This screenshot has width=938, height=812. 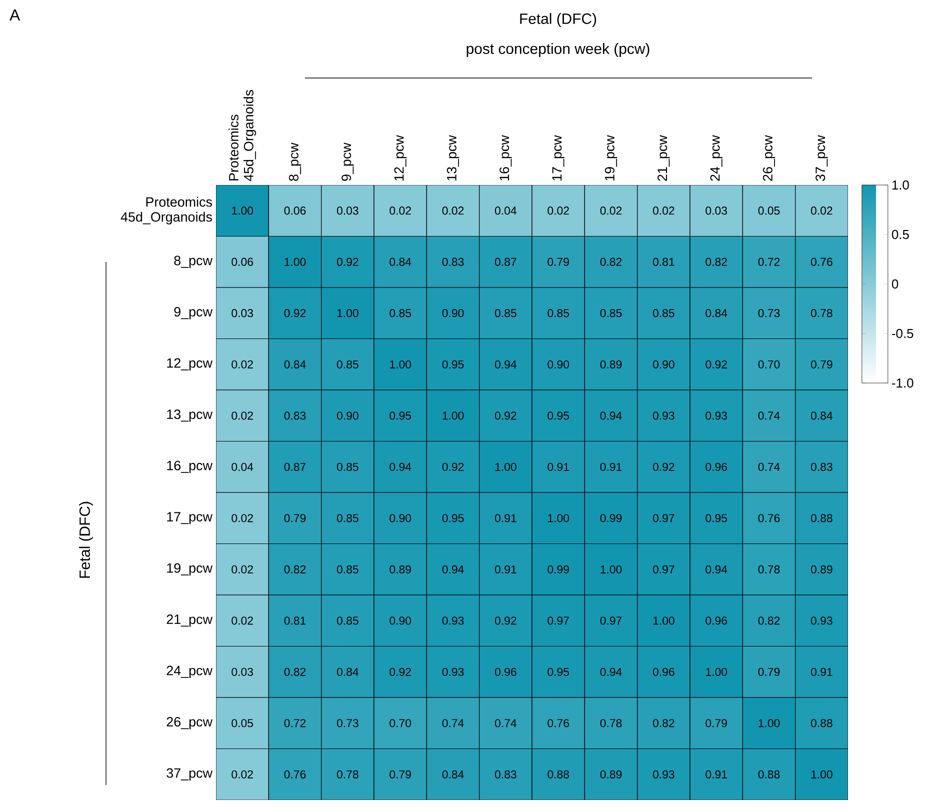 I want to click on data-label: 0.72, so click(x=769, y=262).